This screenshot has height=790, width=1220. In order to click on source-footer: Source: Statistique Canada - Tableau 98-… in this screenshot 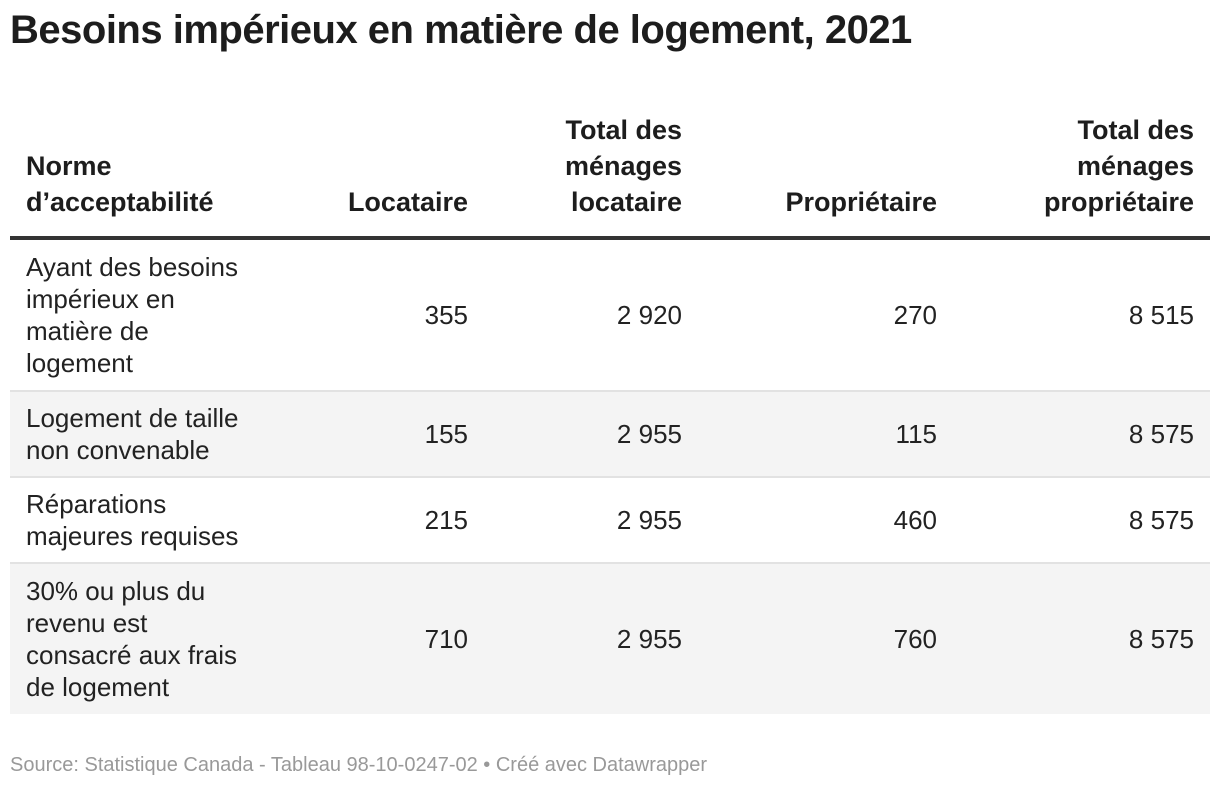, I will do `click(359, 765)`.